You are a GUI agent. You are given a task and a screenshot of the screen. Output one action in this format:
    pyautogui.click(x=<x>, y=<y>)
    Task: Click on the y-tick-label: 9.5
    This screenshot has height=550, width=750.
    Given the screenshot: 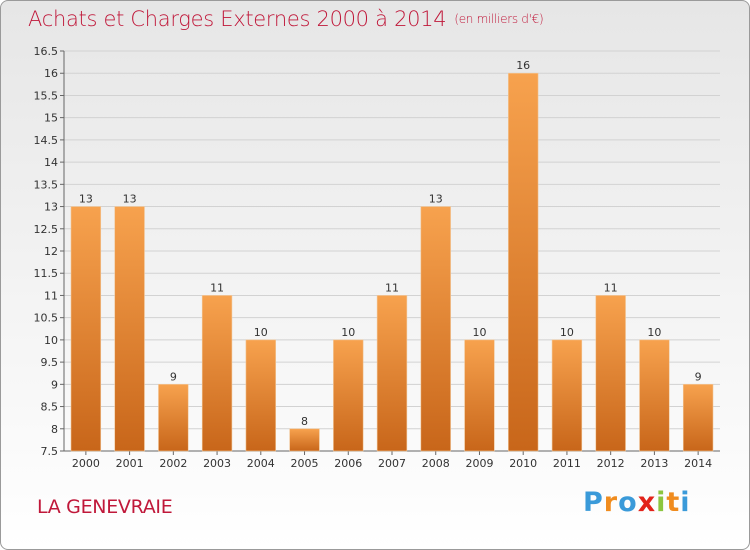 What is the action you would take?
    pyautogui.click(x=50, y=362)
    